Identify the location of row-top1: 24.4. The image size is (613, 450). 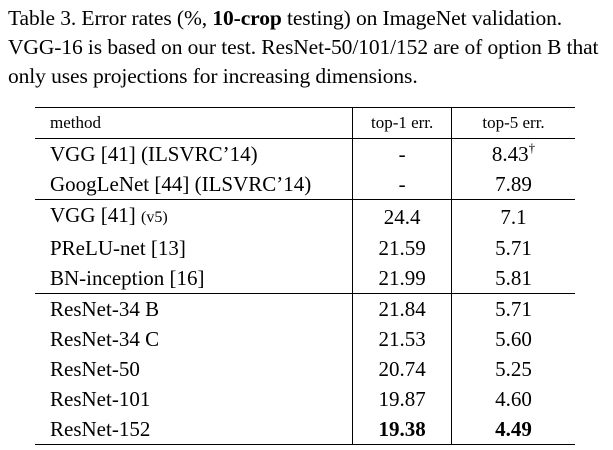
(402, 216).